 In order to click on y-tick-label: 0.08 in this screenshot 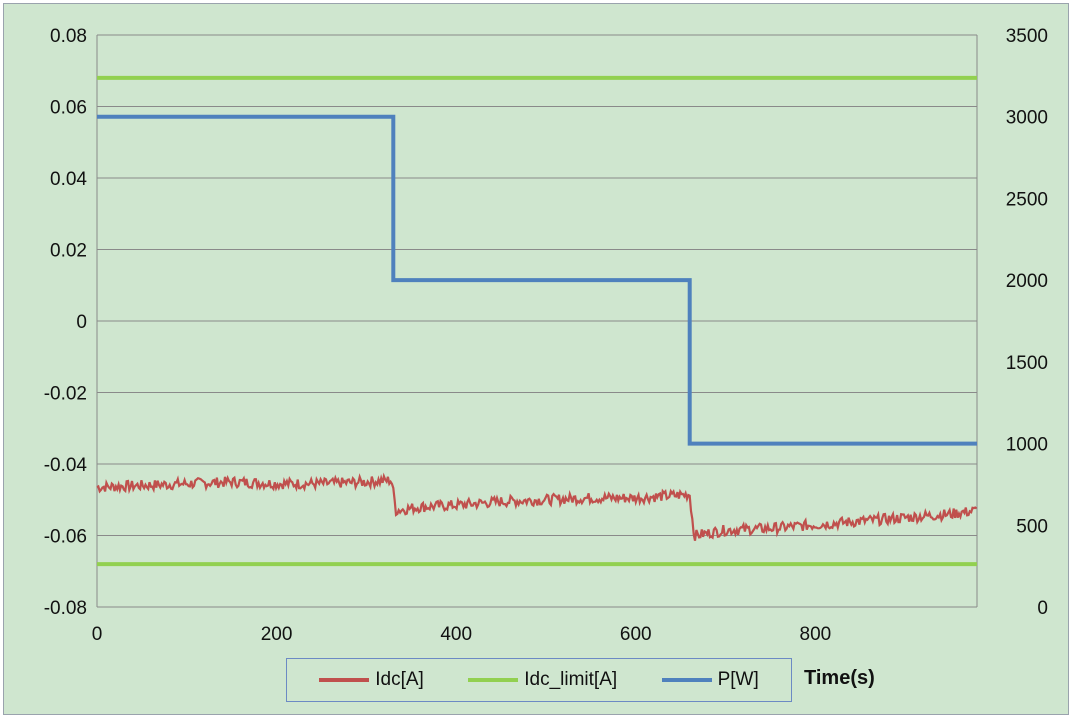, I will do `click(68, 36)`.